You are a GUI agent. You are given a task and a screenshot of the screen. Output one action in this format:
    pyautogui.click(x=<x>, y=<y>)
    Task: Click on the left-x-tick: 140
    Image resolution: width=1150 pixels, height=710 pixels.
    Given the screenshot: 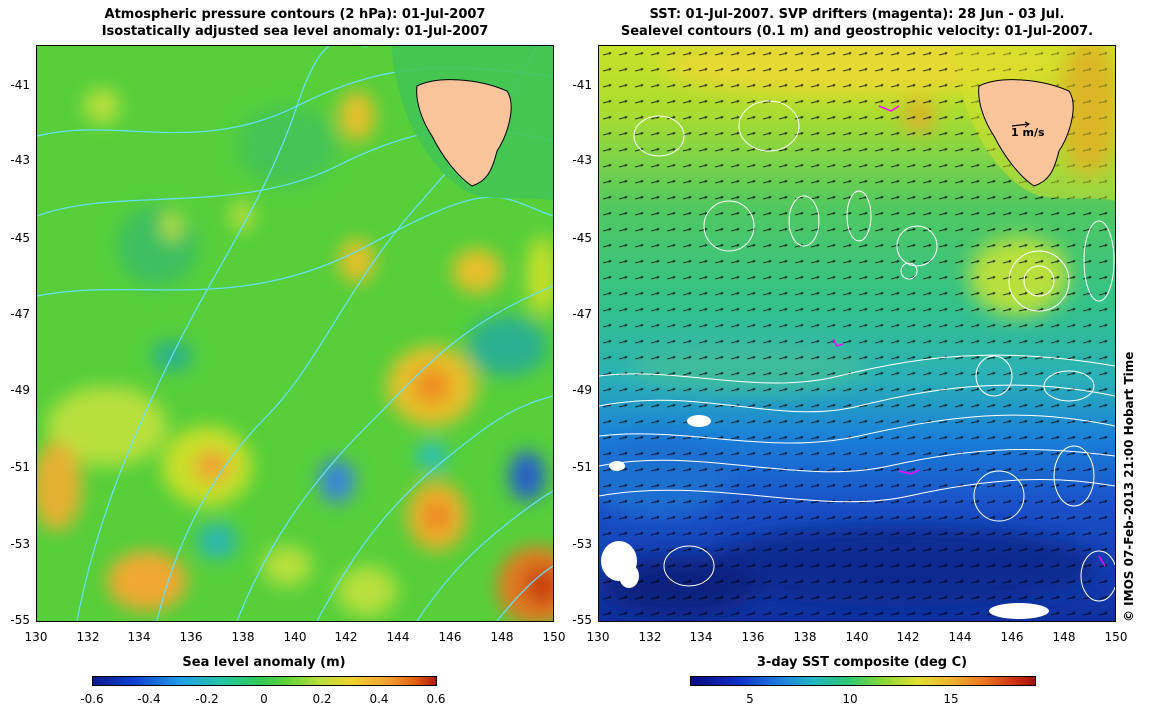 What is the action you would take?
    pyautogui.click(x=295, y=637)
    